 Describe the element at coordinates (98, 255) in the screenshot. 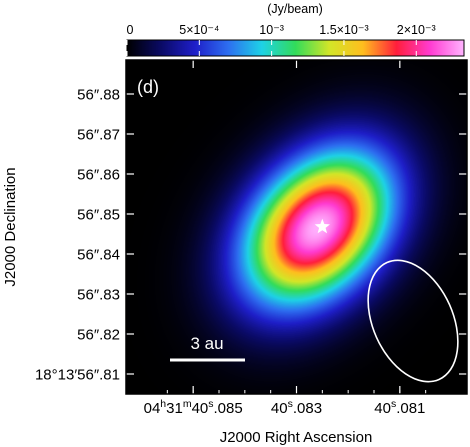

I see `y-tick-label: 56″.84` at that location.